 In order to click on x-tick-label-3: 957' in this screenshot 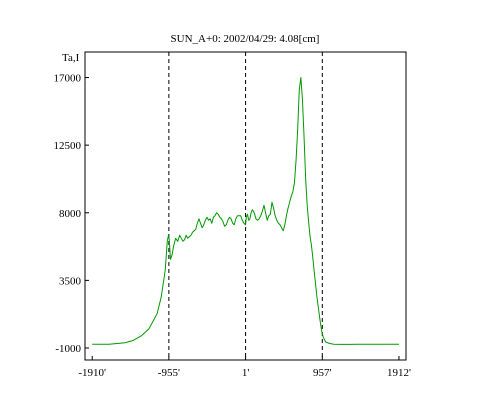, I will do `click(322, 373)`.